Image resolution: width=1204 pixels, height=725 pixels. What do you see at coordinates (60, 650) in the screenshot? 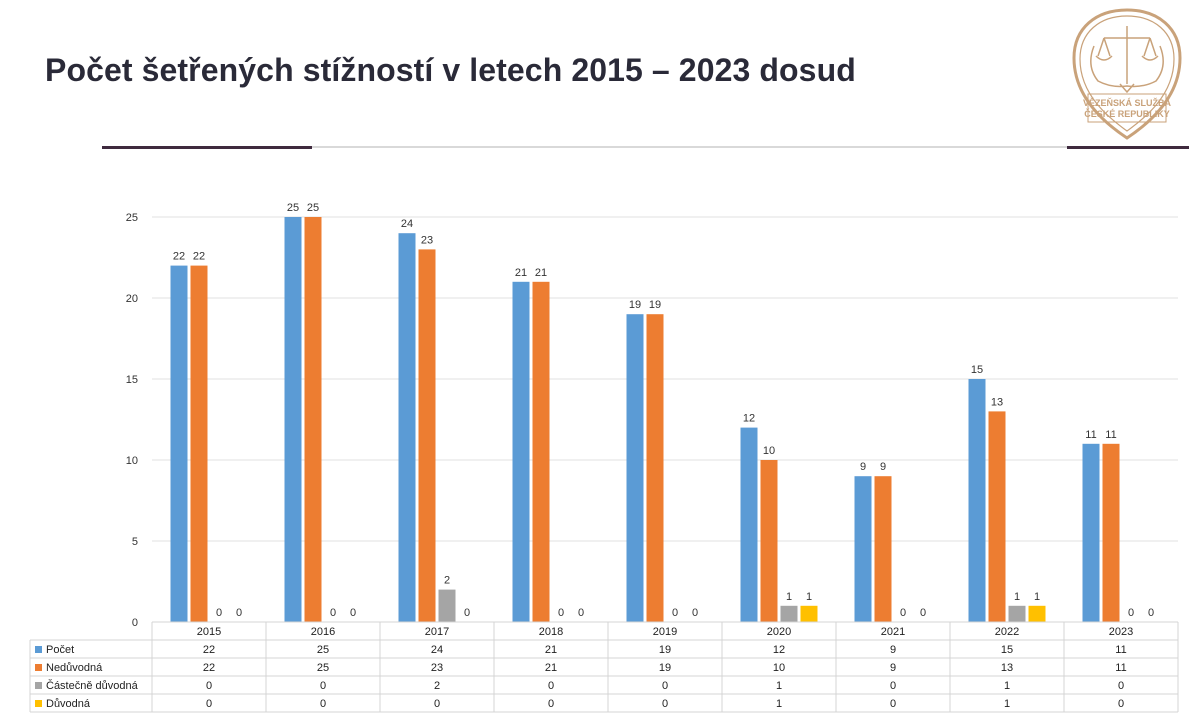
I see `legend-series-name: Počet` at bounding box center [60, 650].